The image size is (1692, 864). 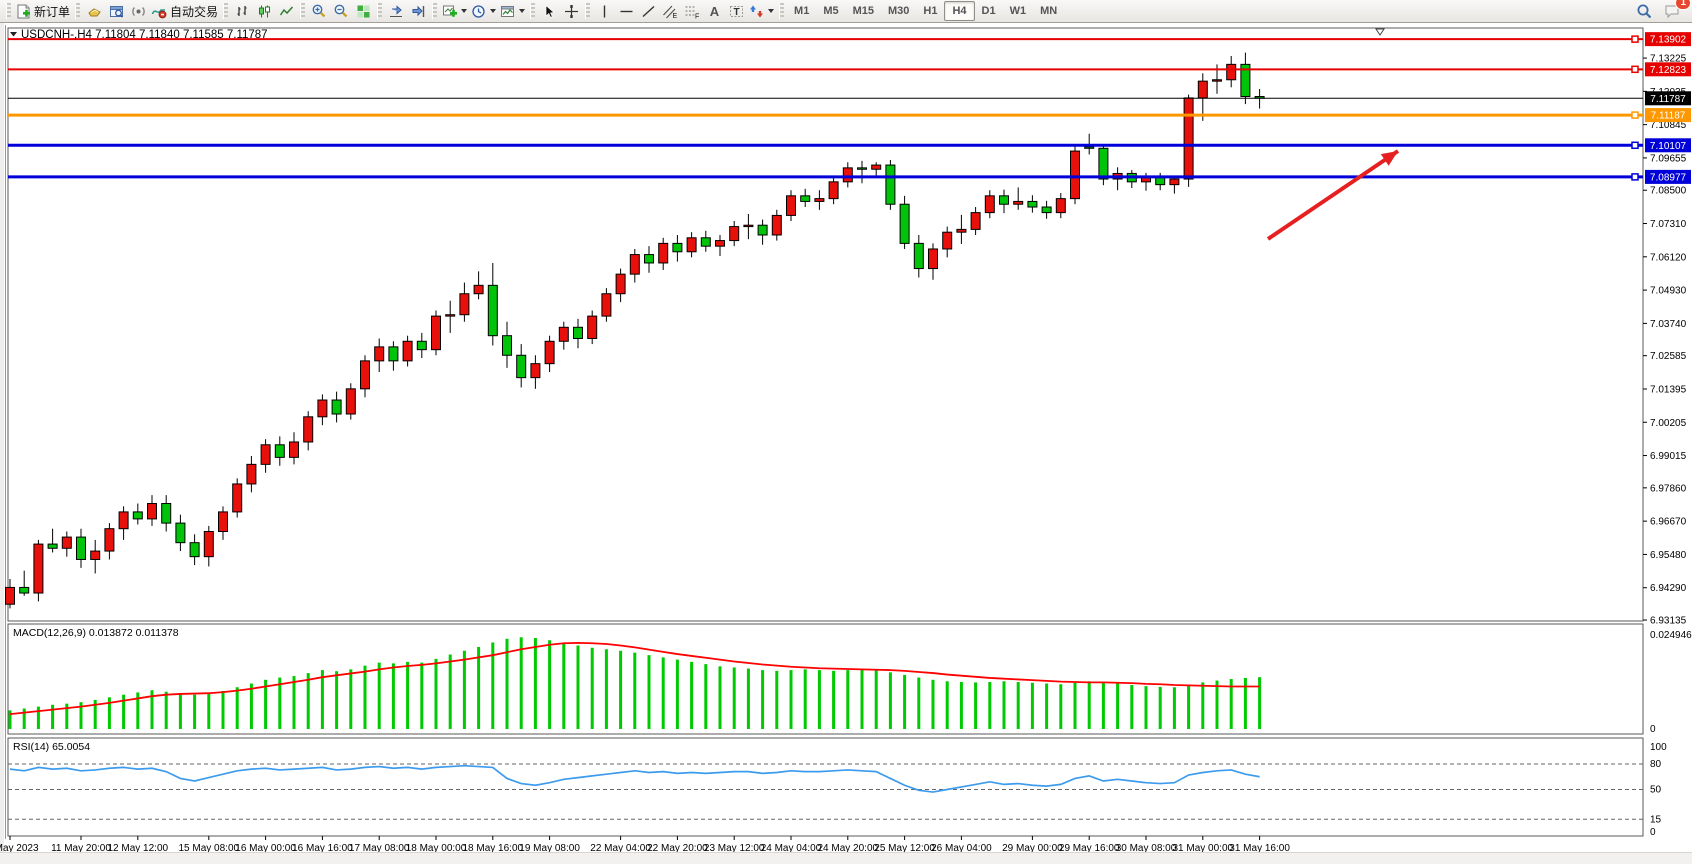 What do you see at coordinates (1668, 456) in the screenshot?
I see `price-tick-label: 6.99015` at bounding box center [1668, 456].